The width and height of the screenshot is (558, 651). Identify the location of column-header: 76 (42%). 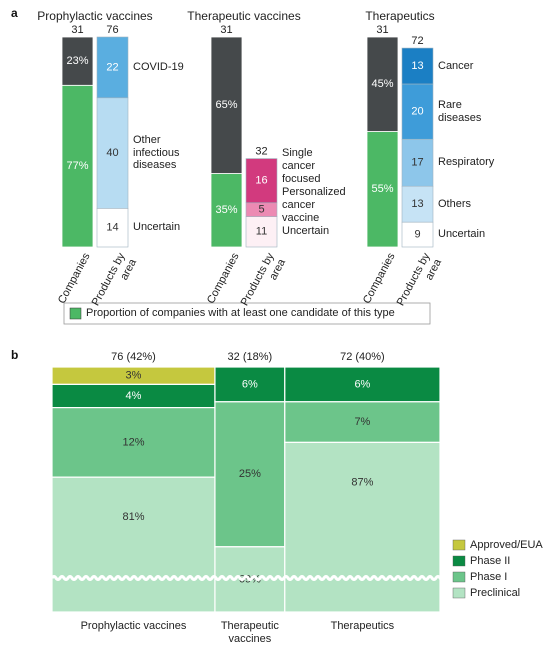
(133, 357).